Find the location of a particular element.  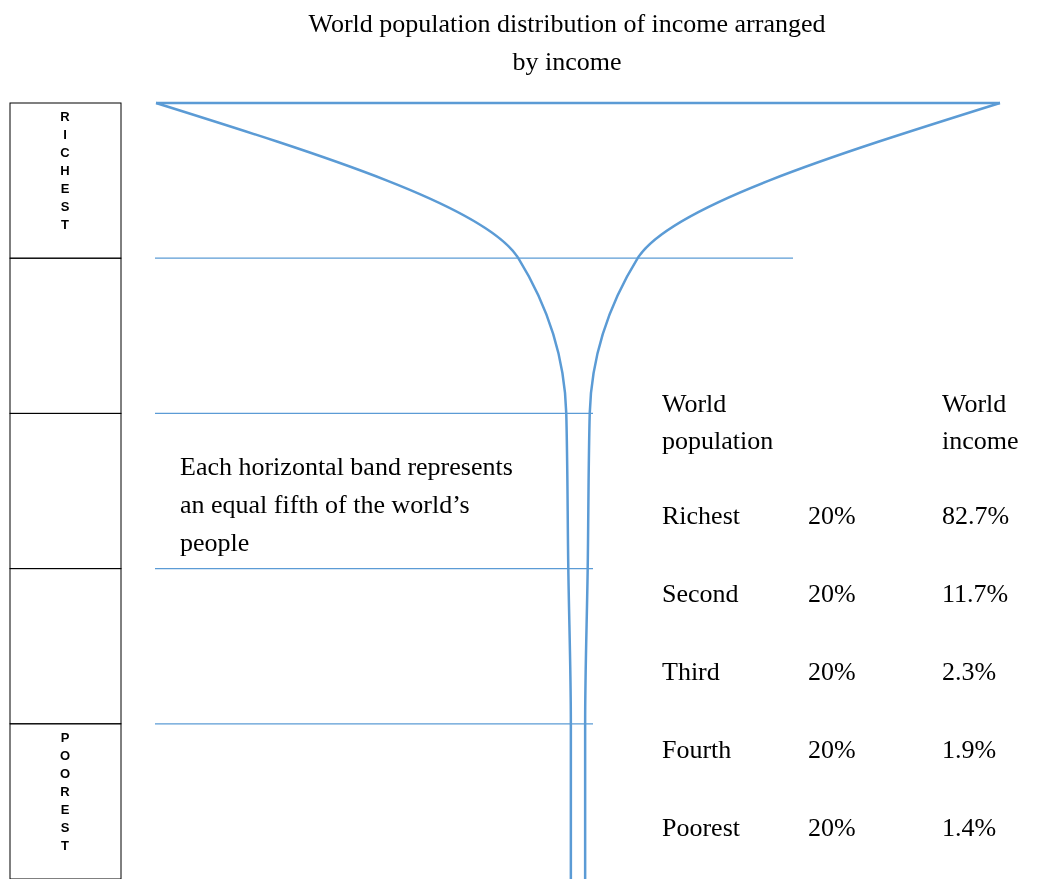

data-label: 2.3% is located at coordinates (969, 671).